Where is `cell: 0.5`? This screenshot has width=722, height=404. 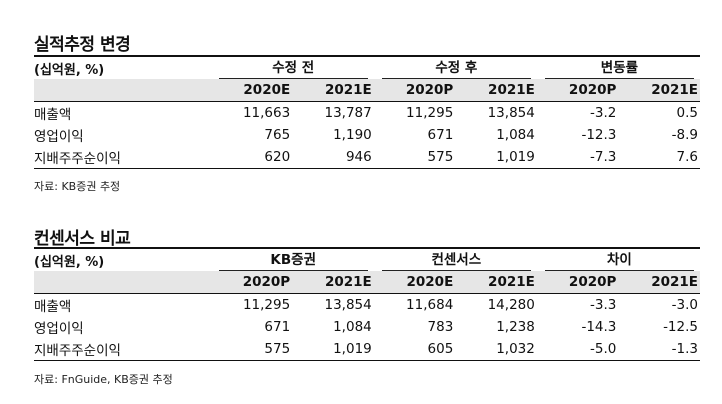 cell: 0.5 is located at coordinates (687, 113).